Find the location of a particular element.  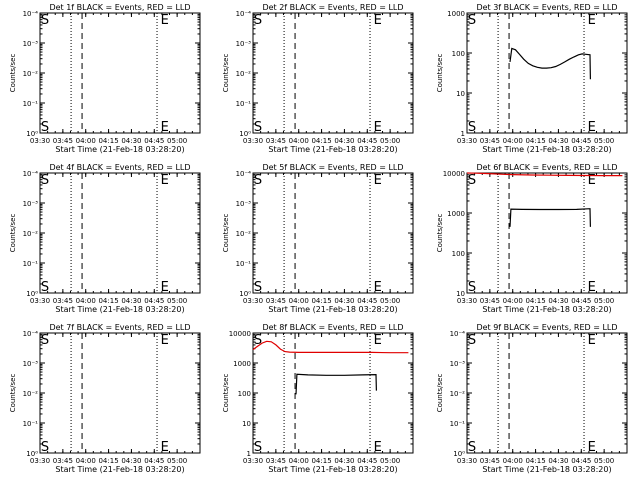

panel-title: Det 7f BLACK = Events, RED = LLD is located at coordinates (119, 327).